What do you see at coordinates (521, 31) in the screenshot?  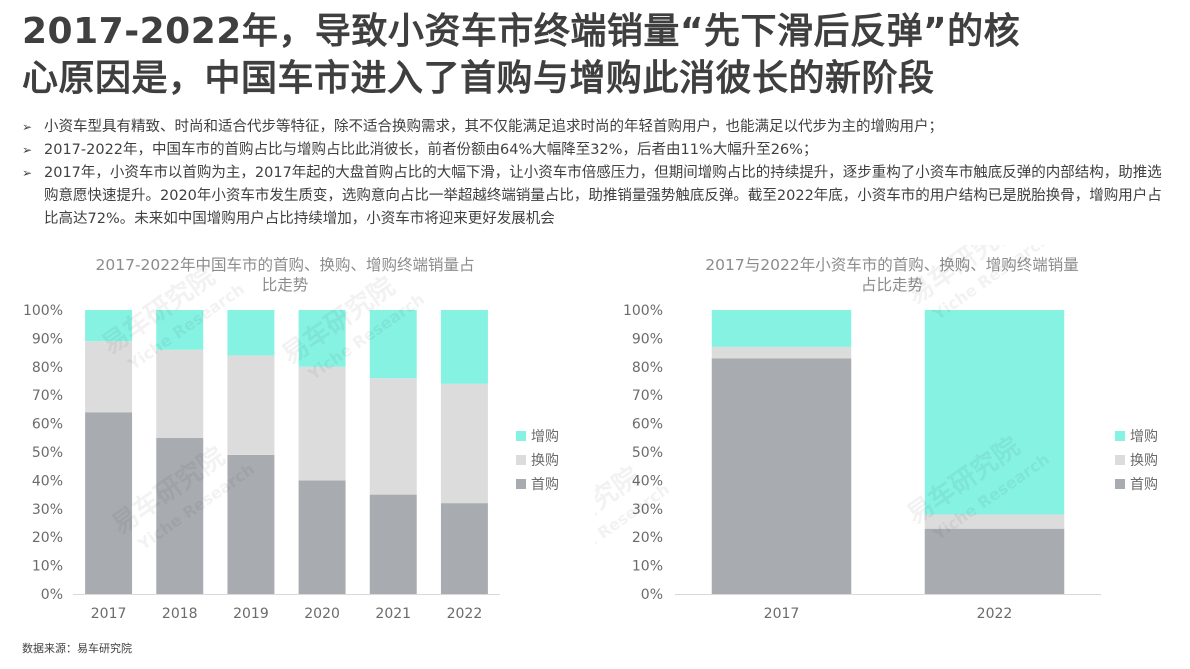 I see `page-title-line1: 2017-2022年，导致小资车市终端销量“先下滑后反弹”的核` at bounding box center [521, 31].